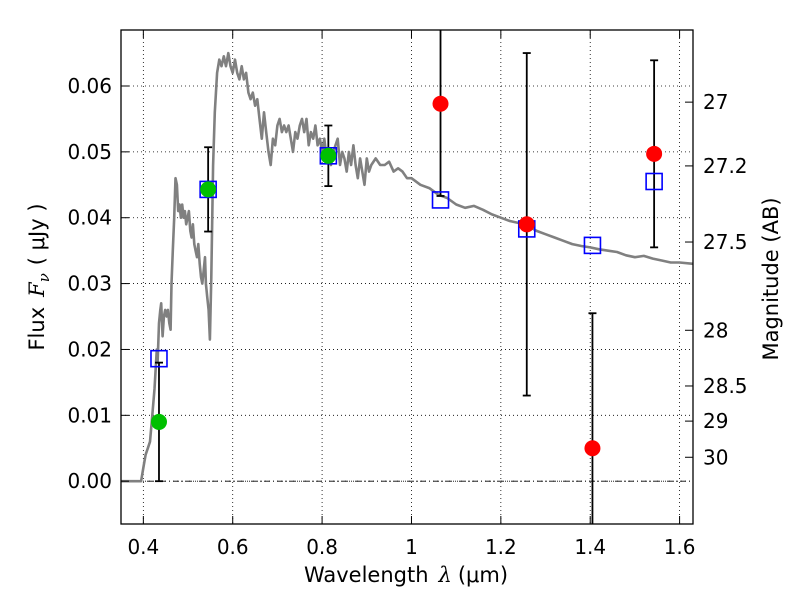 This screenshot has width=800, height=600. What do you see at coordinates (89, 415) in the screenshot?
I see `y-tick-label: 0.01` at bounding box center [89, 415].